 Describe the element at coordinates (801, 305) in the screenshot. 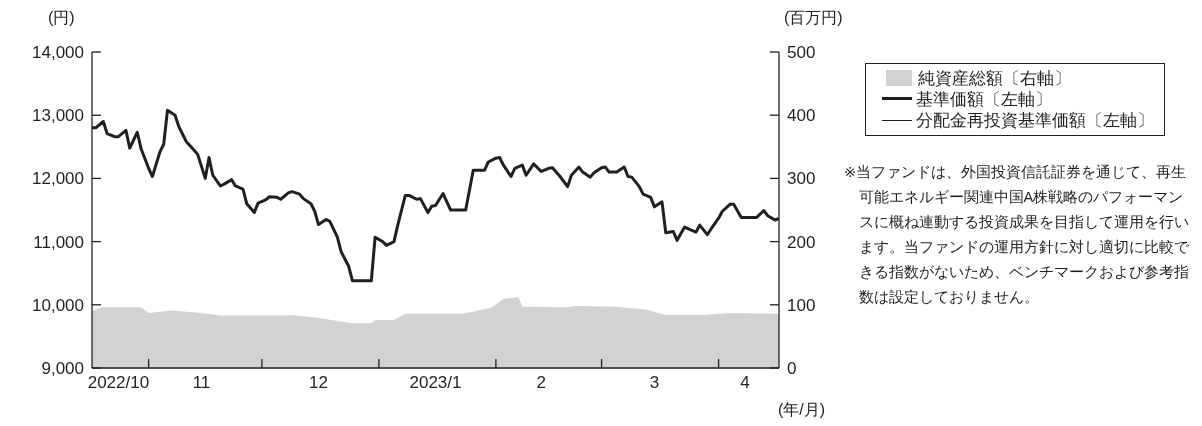

I see `y2-tick-label: 100` at that location.